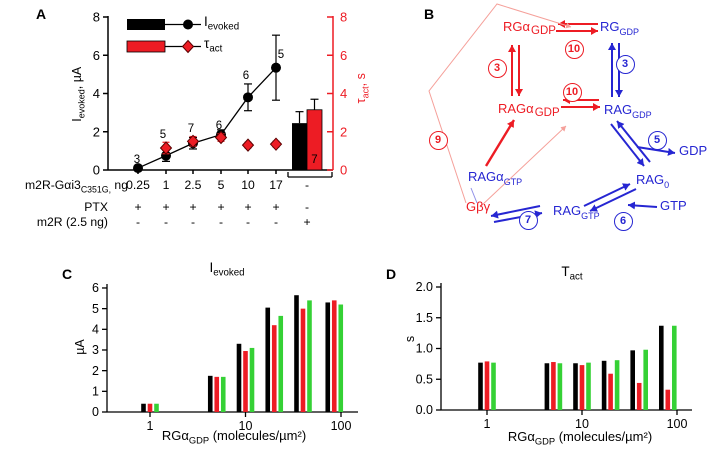 The image size is (709, 452). I want to click on rate-k9: 9, so click(438, 140).